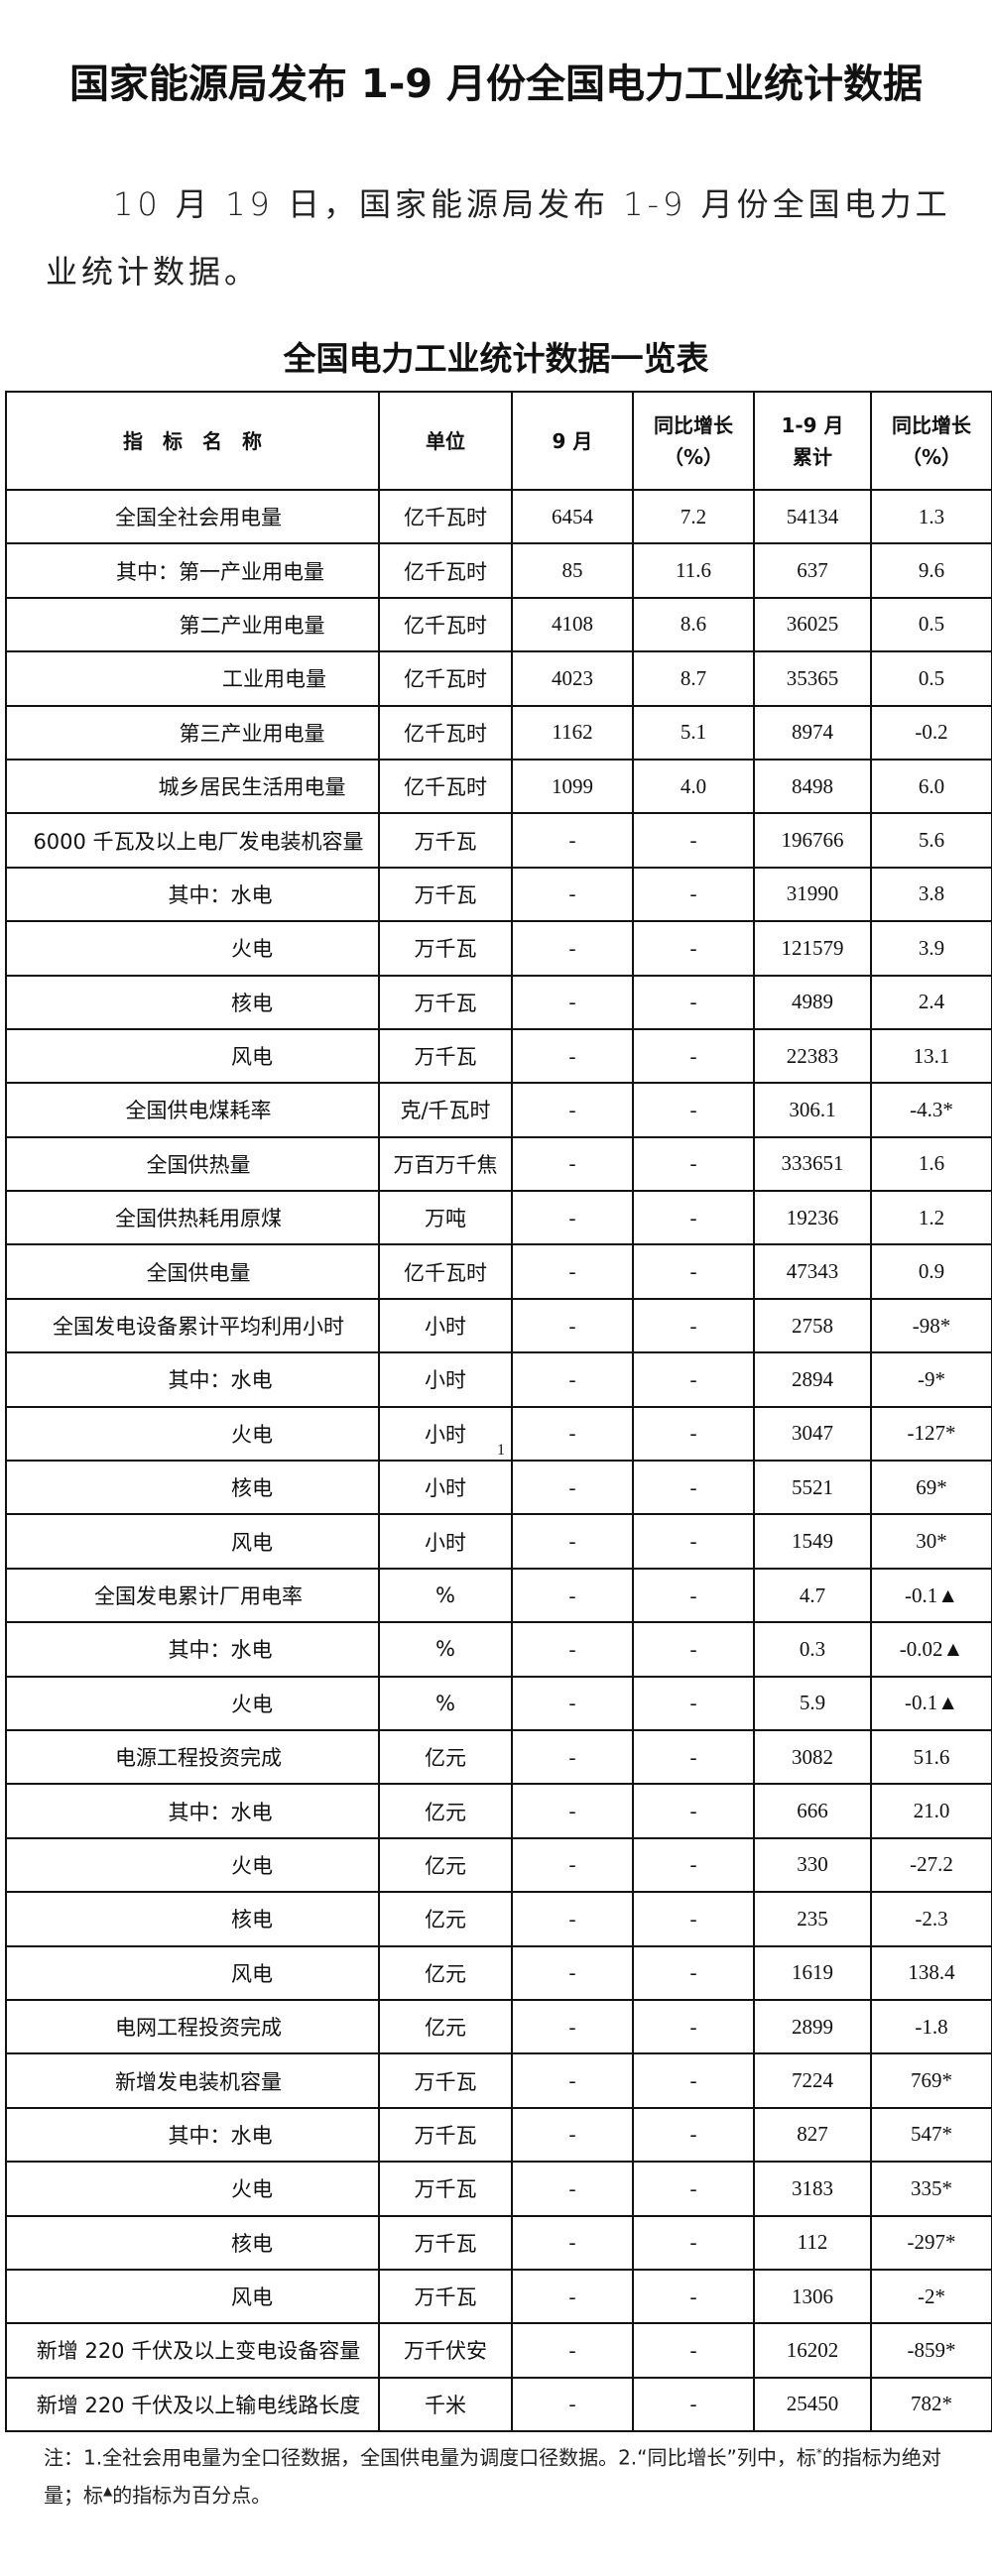 The height and width of the screenshot is (2576, 992). What do you see at coordinates (498, 1056) in the screenshot?
I see `table-row: 风电 万千瓦 - - 22383 13.1` at bounding box center [498, 1056].